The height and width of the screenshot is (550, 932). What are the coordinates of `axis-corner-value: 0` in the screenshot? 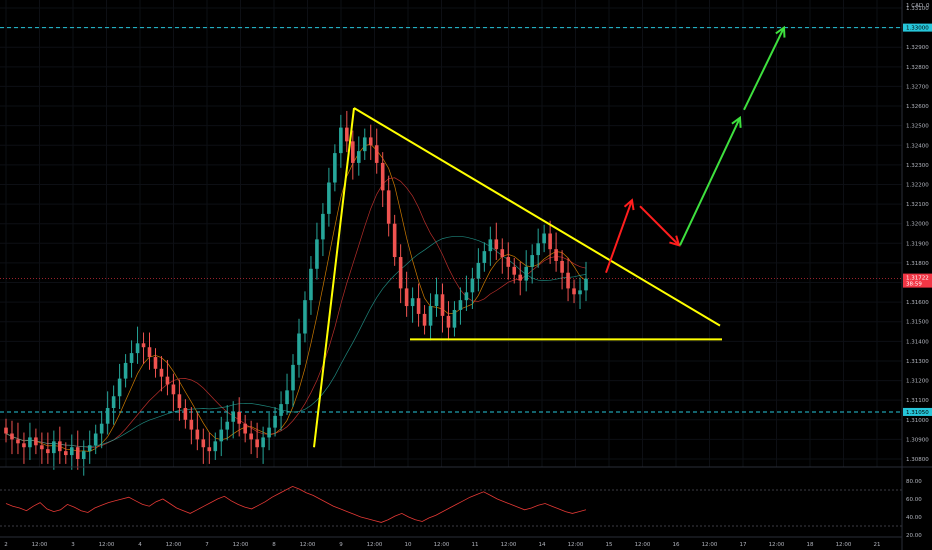 It's located at (928, 6).